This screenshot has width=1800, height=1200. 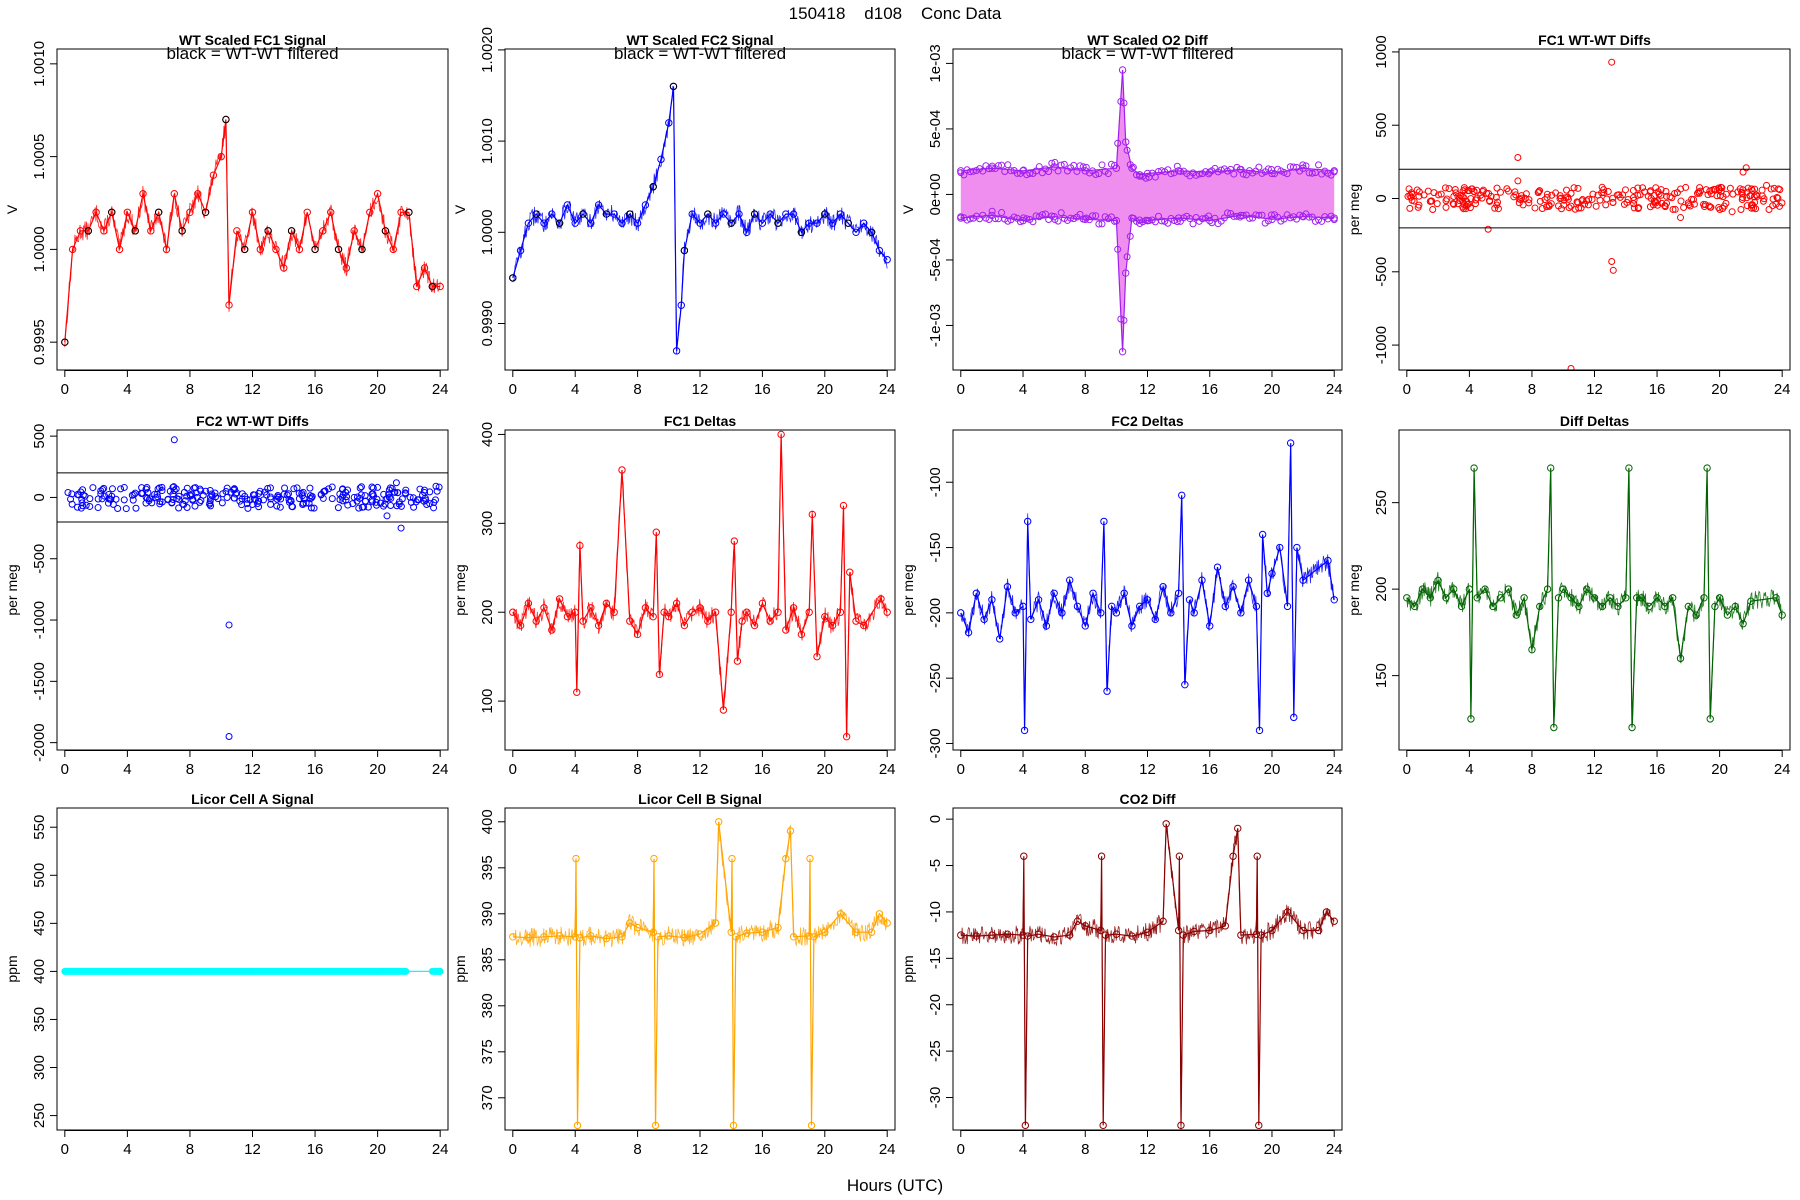 I want to click on y-tick-label: 100, so click(x=487, y=701).